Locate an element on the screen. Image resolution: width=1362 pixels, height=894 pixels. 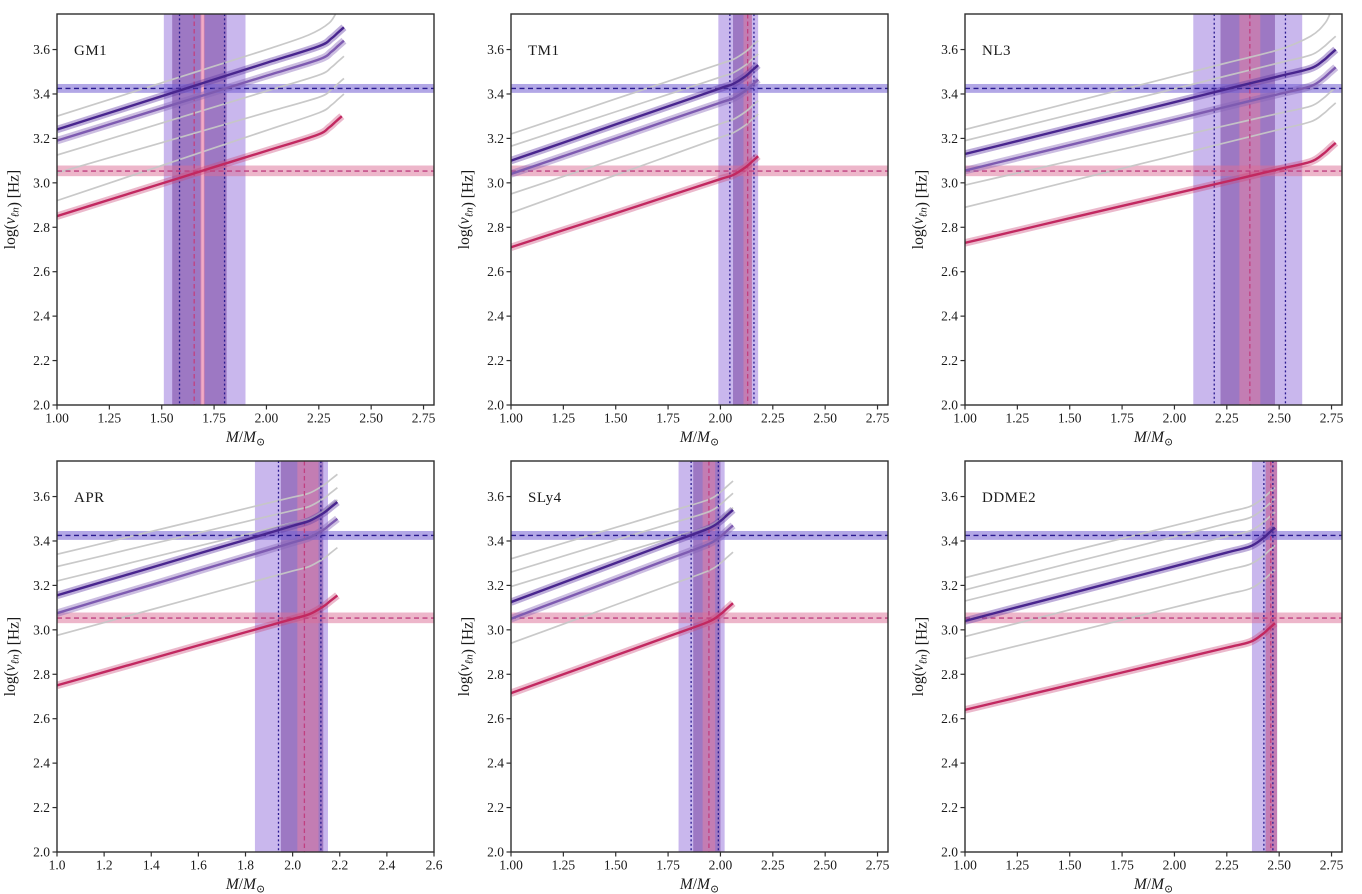
x-tick-label: 1.4 is located at coordinates (151, 865).